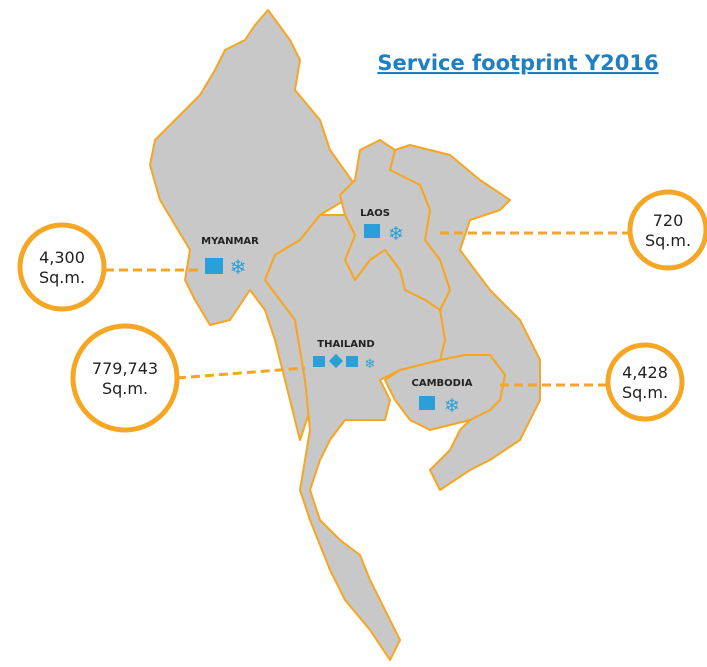  Describe the element at coordinates (517, 63) in the screenshot. I see `title: Service footprint Y2016` at that location.